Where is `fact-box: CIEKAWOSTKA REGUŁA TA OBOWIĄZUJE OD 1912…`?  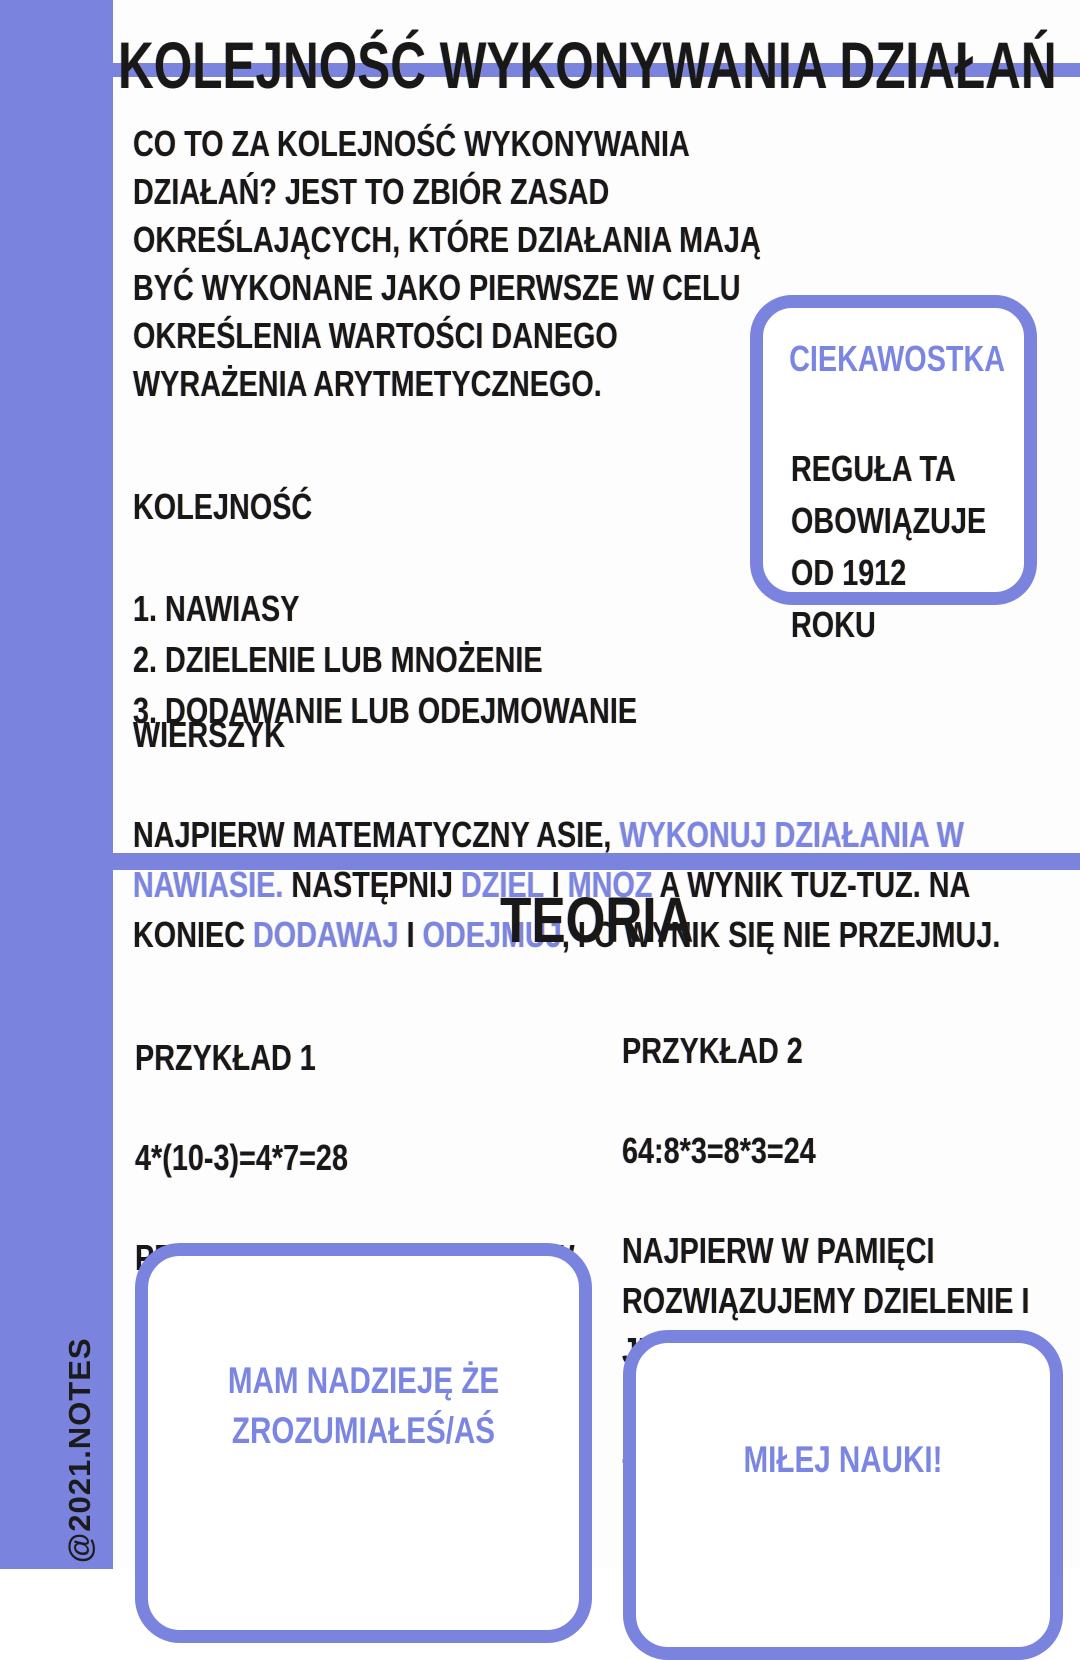
fact-box: CIEKAWOSTKA REGUŁA TA OBOWIĄZUJE OD 1912… is located at coordinates (893, 470).